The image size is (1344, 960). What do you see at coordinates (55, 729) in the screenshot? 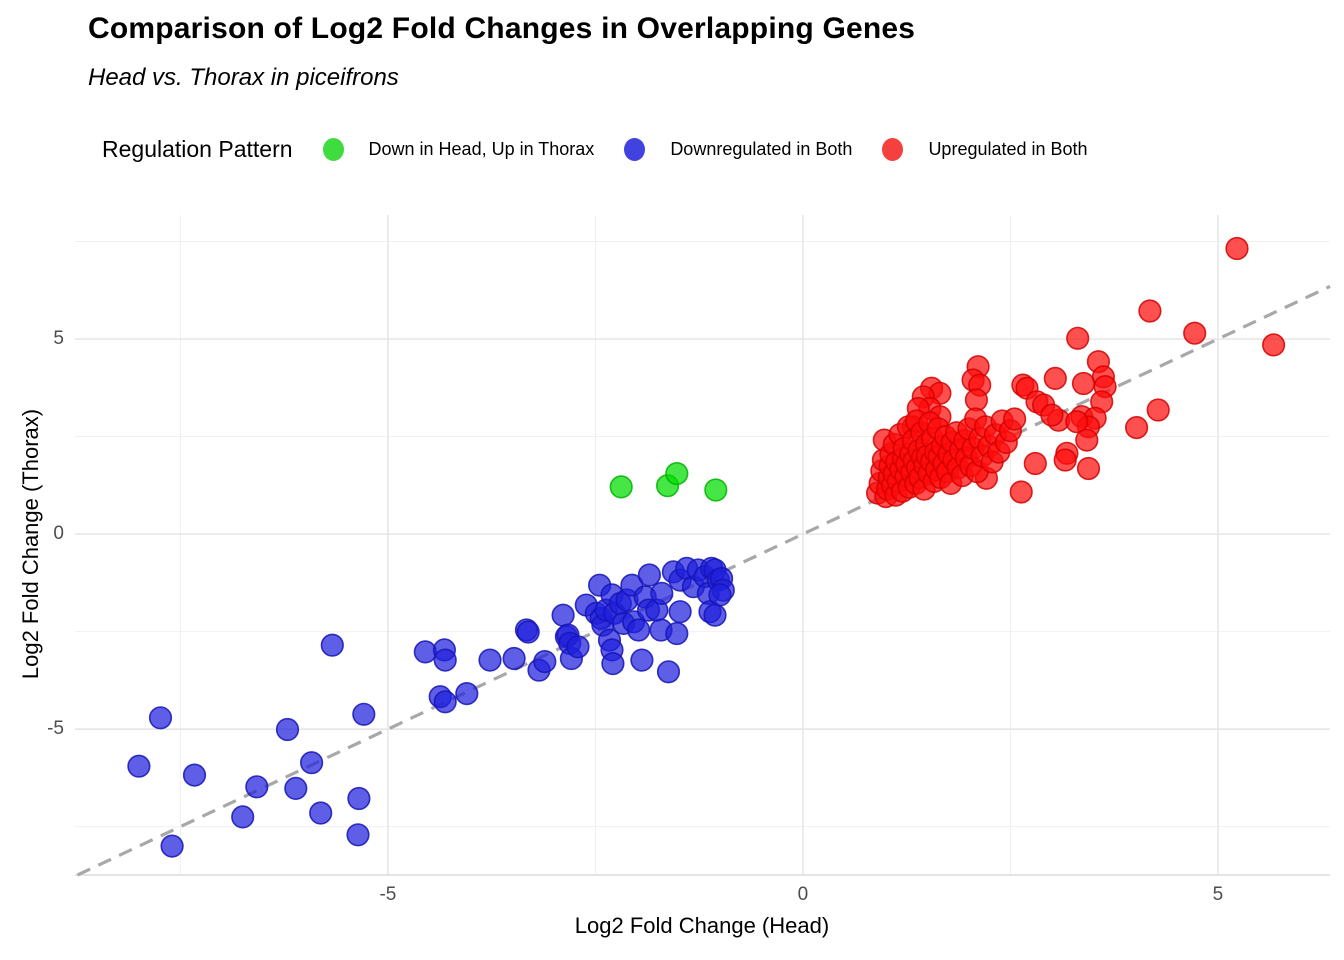
I see `y-tick-label: -5` at bounding box center [55, 729].